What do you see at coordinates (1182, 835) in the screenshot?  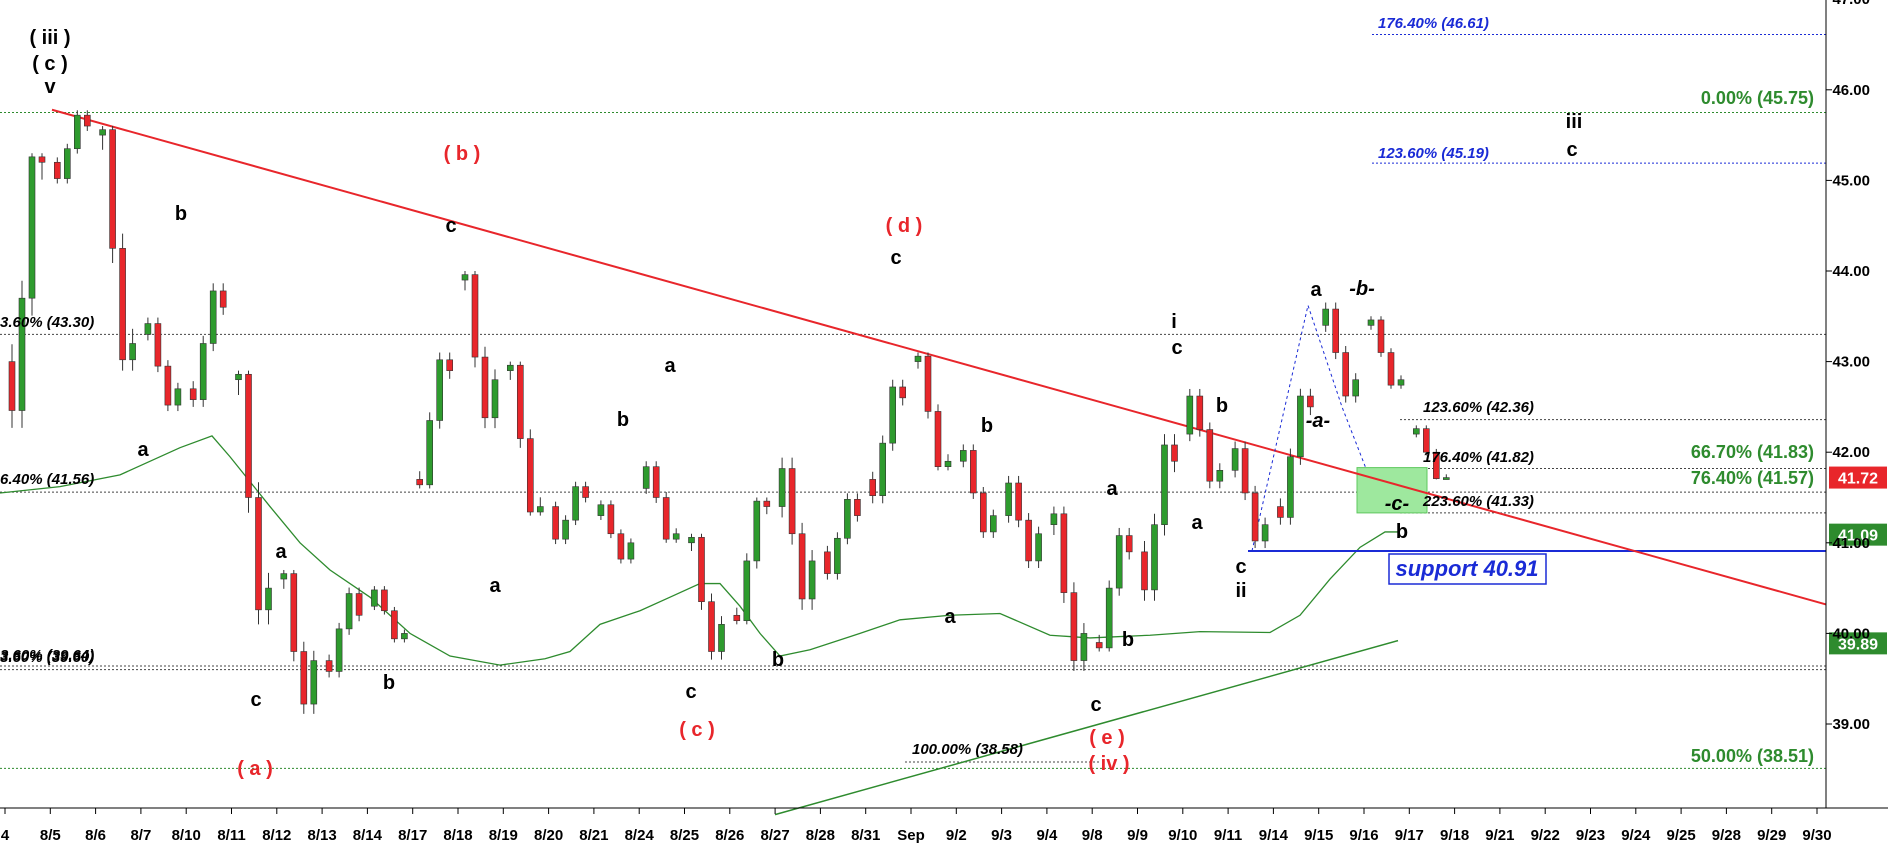 I see `x-tick-label: 9/10` at bounding box center [1182, 835].